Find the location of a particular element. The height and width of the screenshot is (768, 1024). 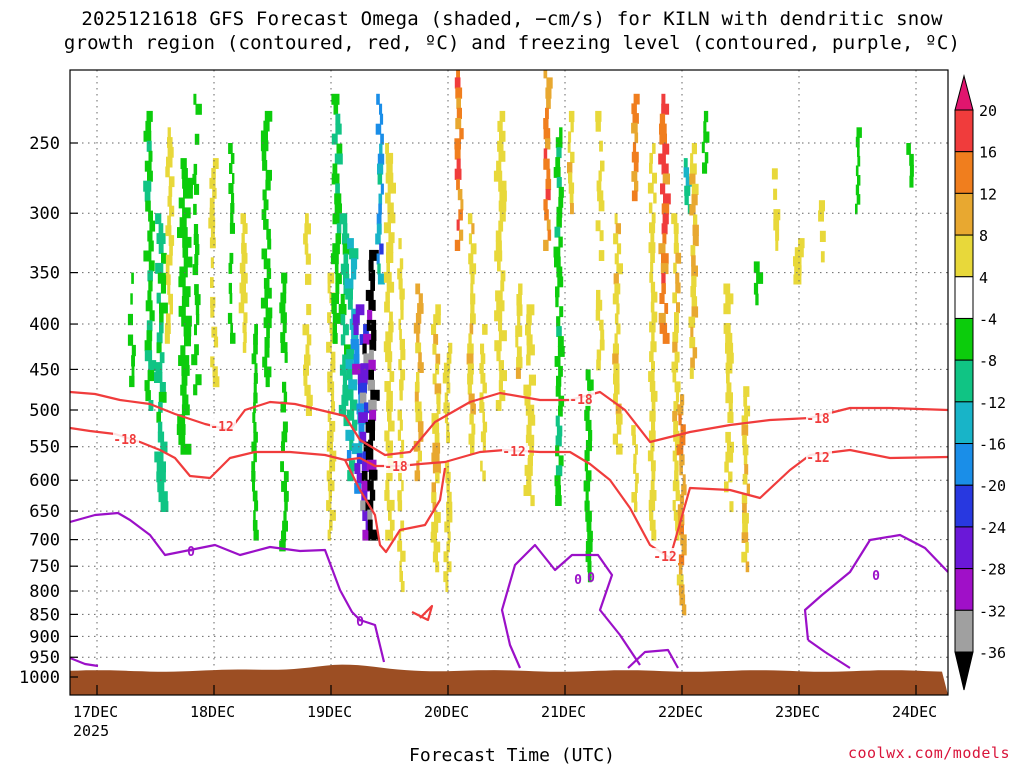

x-tick-label: 19DEC is located at coordinates (329, 712).